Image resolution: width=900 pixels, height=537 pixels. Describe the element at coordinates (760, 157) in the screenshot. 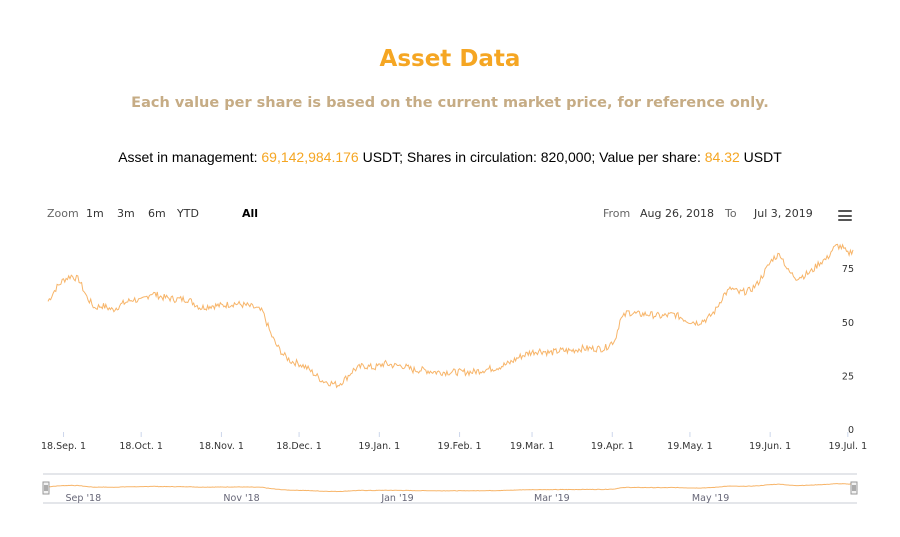

I see `vps-unit: USDT` at that location.